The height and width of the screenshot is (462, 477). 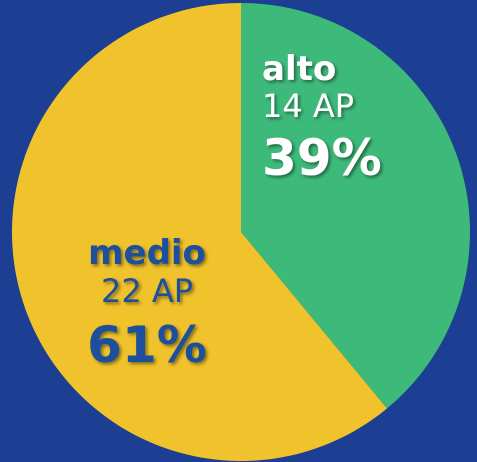 I want to click on slice-value-label: 61%, so click(x=147, y=345).